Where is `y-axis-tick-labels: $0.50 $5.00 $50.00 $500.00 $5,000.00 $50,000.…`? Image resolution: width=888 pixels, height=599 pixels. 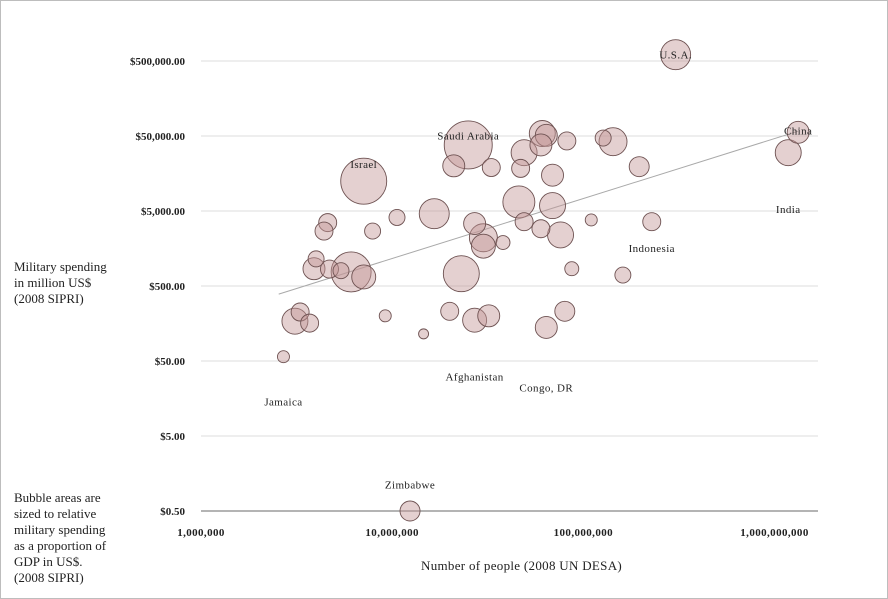
y-axis-tick-labels: $0.50 $5.00 $50.00 $500.00 $5,000.00 $50,000.… is located at coordinates (158, 287).